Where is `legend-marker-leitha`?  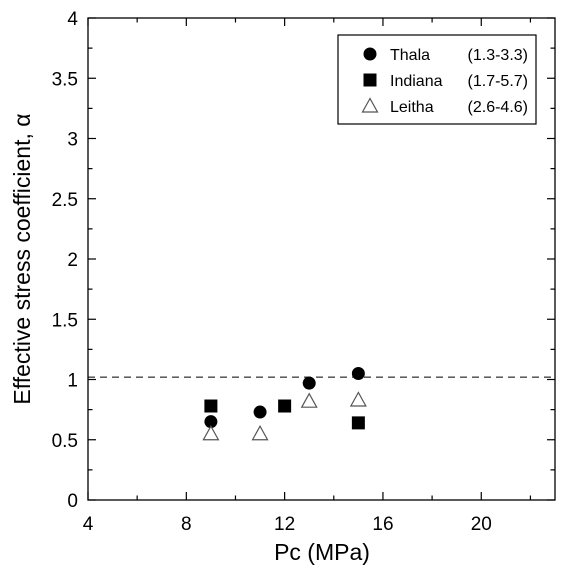
legend-marker-leitha is located at coordinates (370, 105).